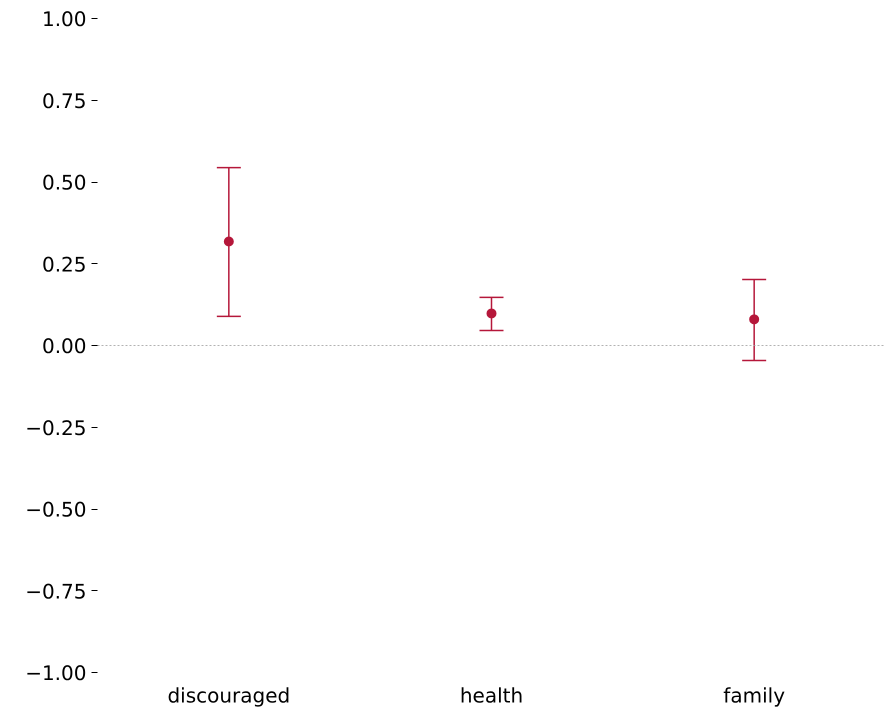  Describe the element at coordinates (64, 264) in the screenshot. I see `y-tick-label: 0.25` at that location.